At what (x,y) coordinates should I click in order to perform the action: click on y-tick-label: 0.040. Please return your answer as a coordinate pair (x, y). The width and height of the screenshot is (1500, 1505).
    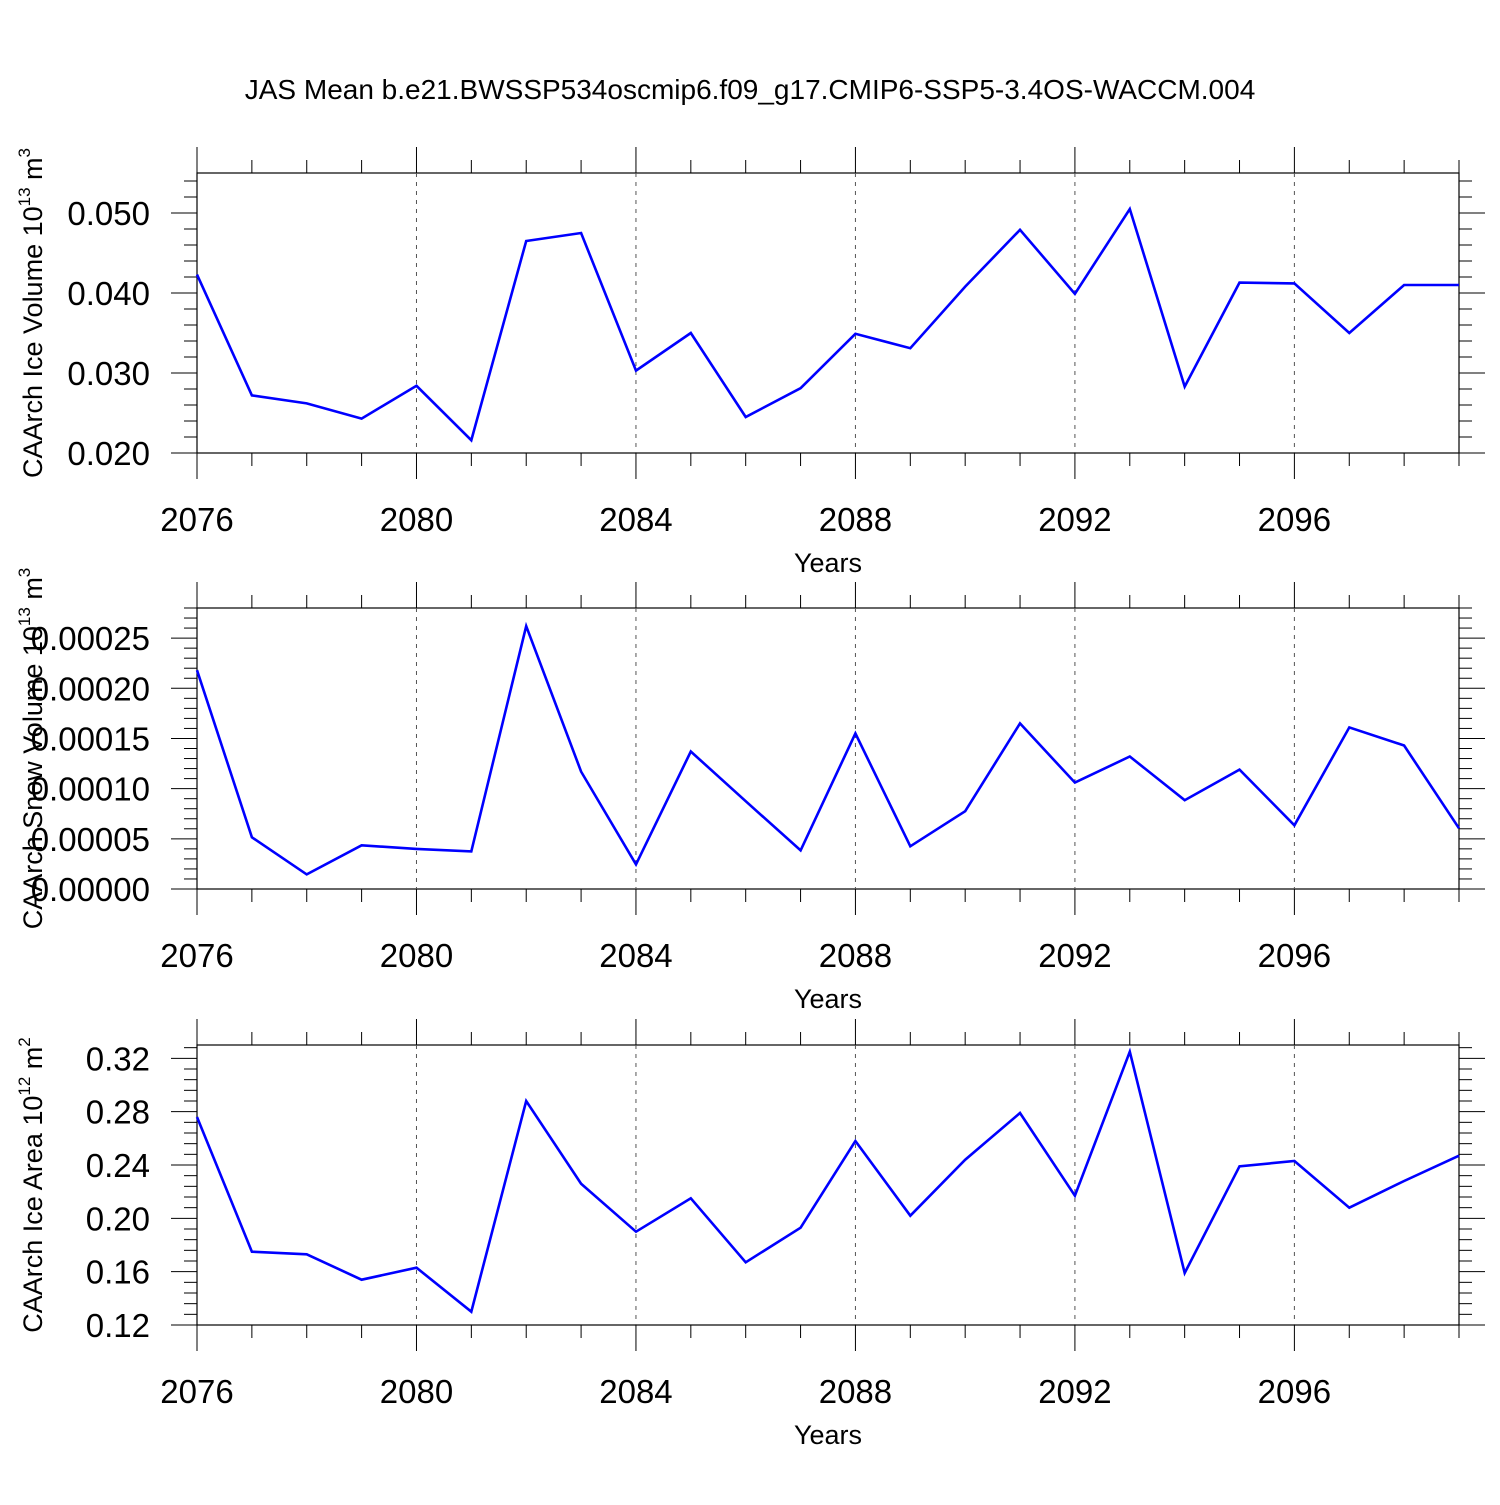
    Looking at the image, I should click on (108, 293).